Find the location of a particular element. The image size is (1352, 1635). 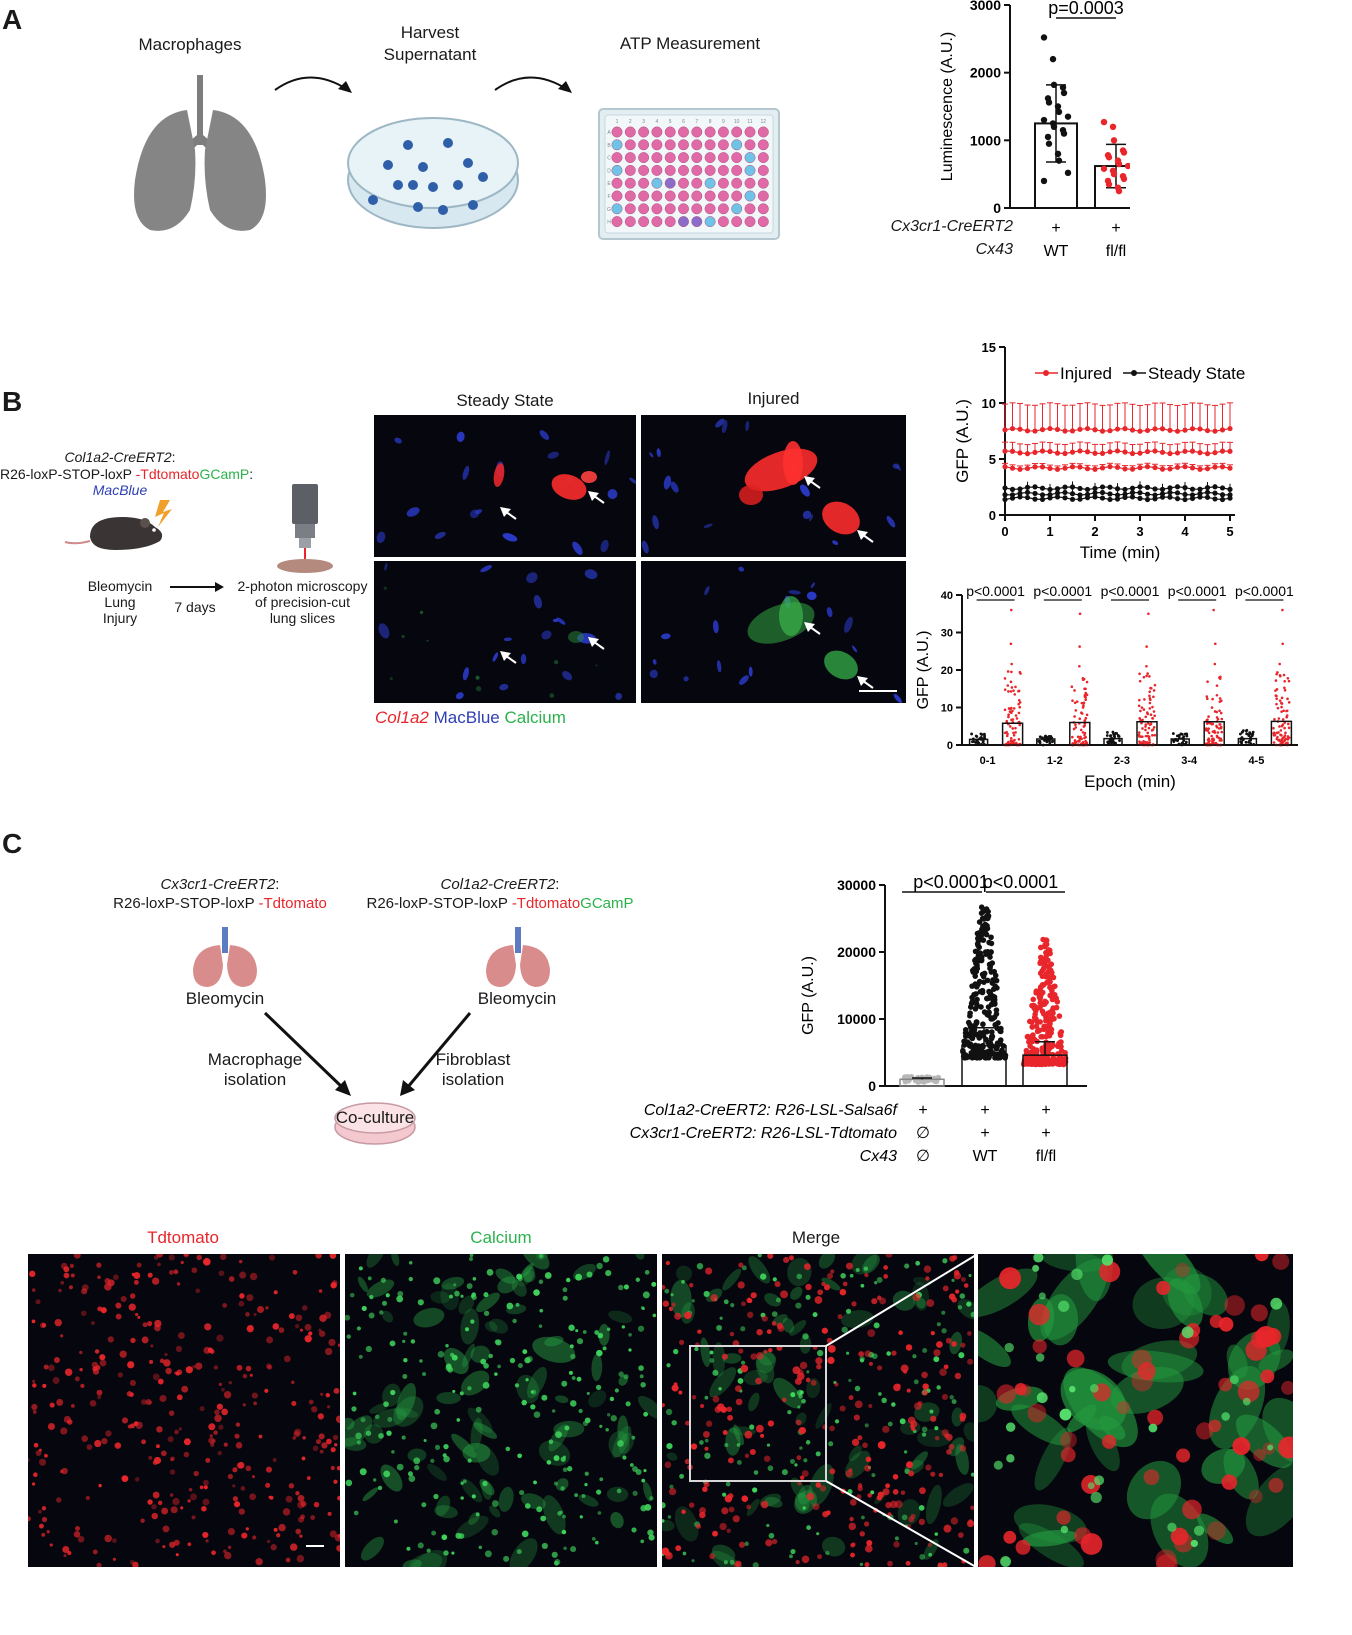

chart-b2-point-steady is located at coordinates (1182, 743).